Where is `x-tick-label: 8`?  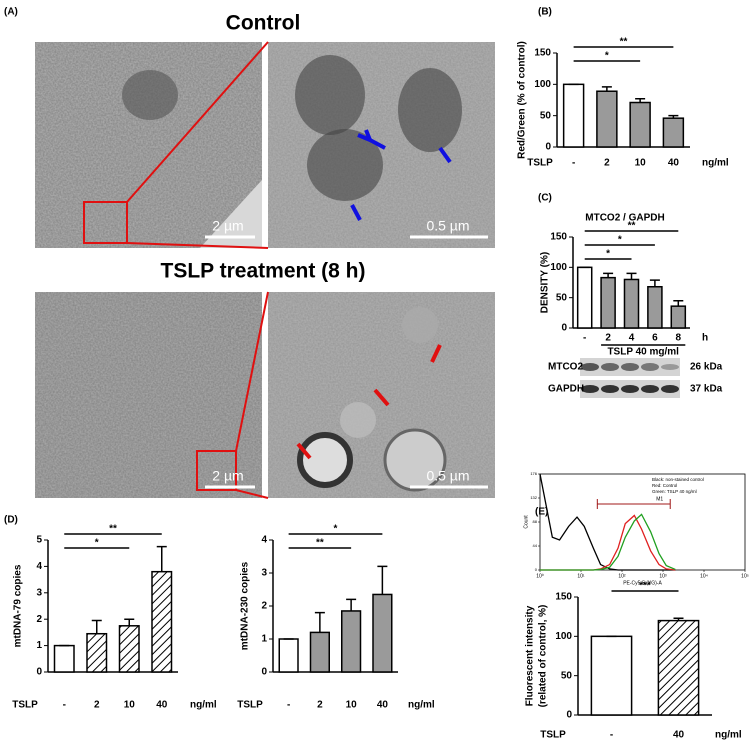 x-tick-label: 8 is located at coordinates (679, 338).